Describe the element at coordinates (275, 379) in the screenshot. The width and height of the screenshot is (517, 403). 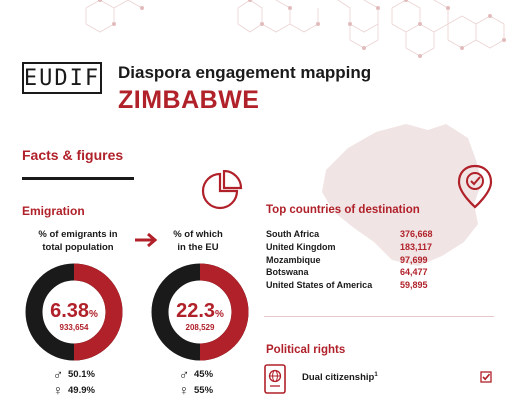
I see `passport-icon` at that location.